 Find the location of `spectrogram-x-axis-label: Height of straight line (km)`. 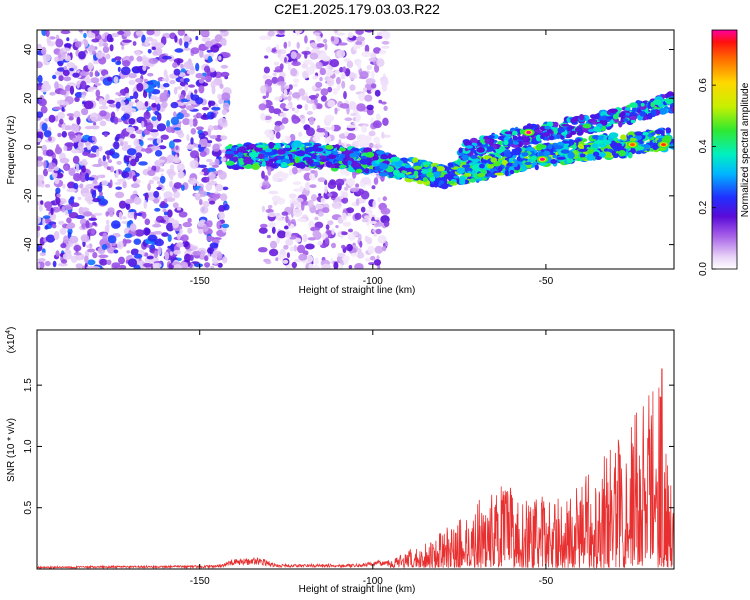

spectrogram-x-axis-label: Height of straight line (km) is located at coordinates (357, 290).